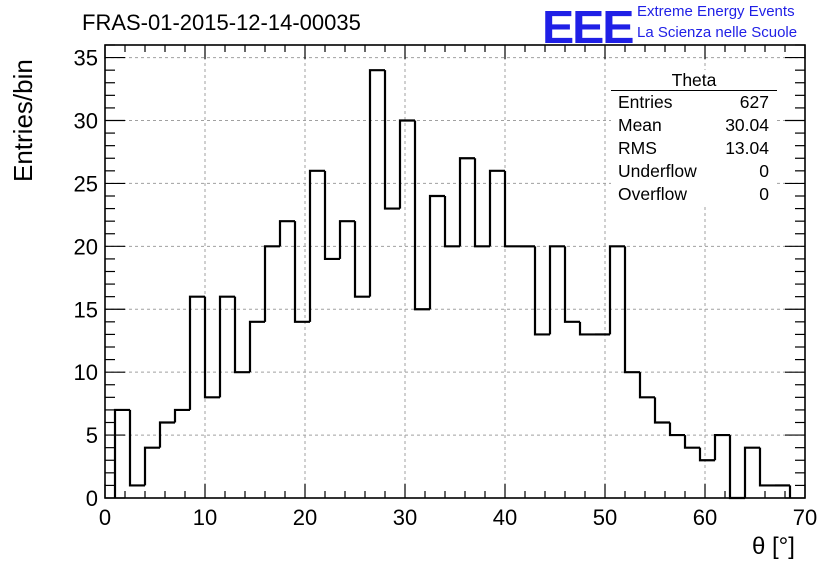 This screenshot has width=836, height=572. I want to click on y-axis-label: Entries/bin, so click(23, 120).